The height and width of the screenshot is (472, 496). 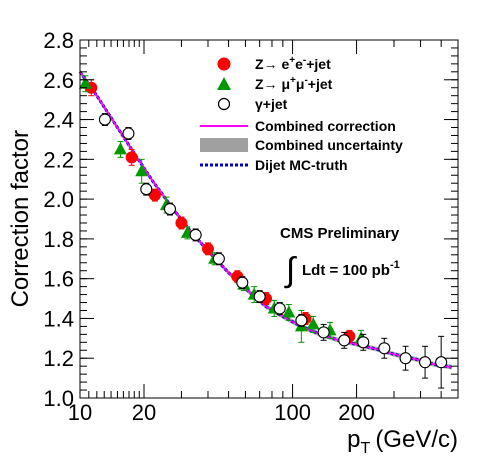 I want to click on legend-entry-zee: Z→ e+e-+jet, so click(x=274, y=63).